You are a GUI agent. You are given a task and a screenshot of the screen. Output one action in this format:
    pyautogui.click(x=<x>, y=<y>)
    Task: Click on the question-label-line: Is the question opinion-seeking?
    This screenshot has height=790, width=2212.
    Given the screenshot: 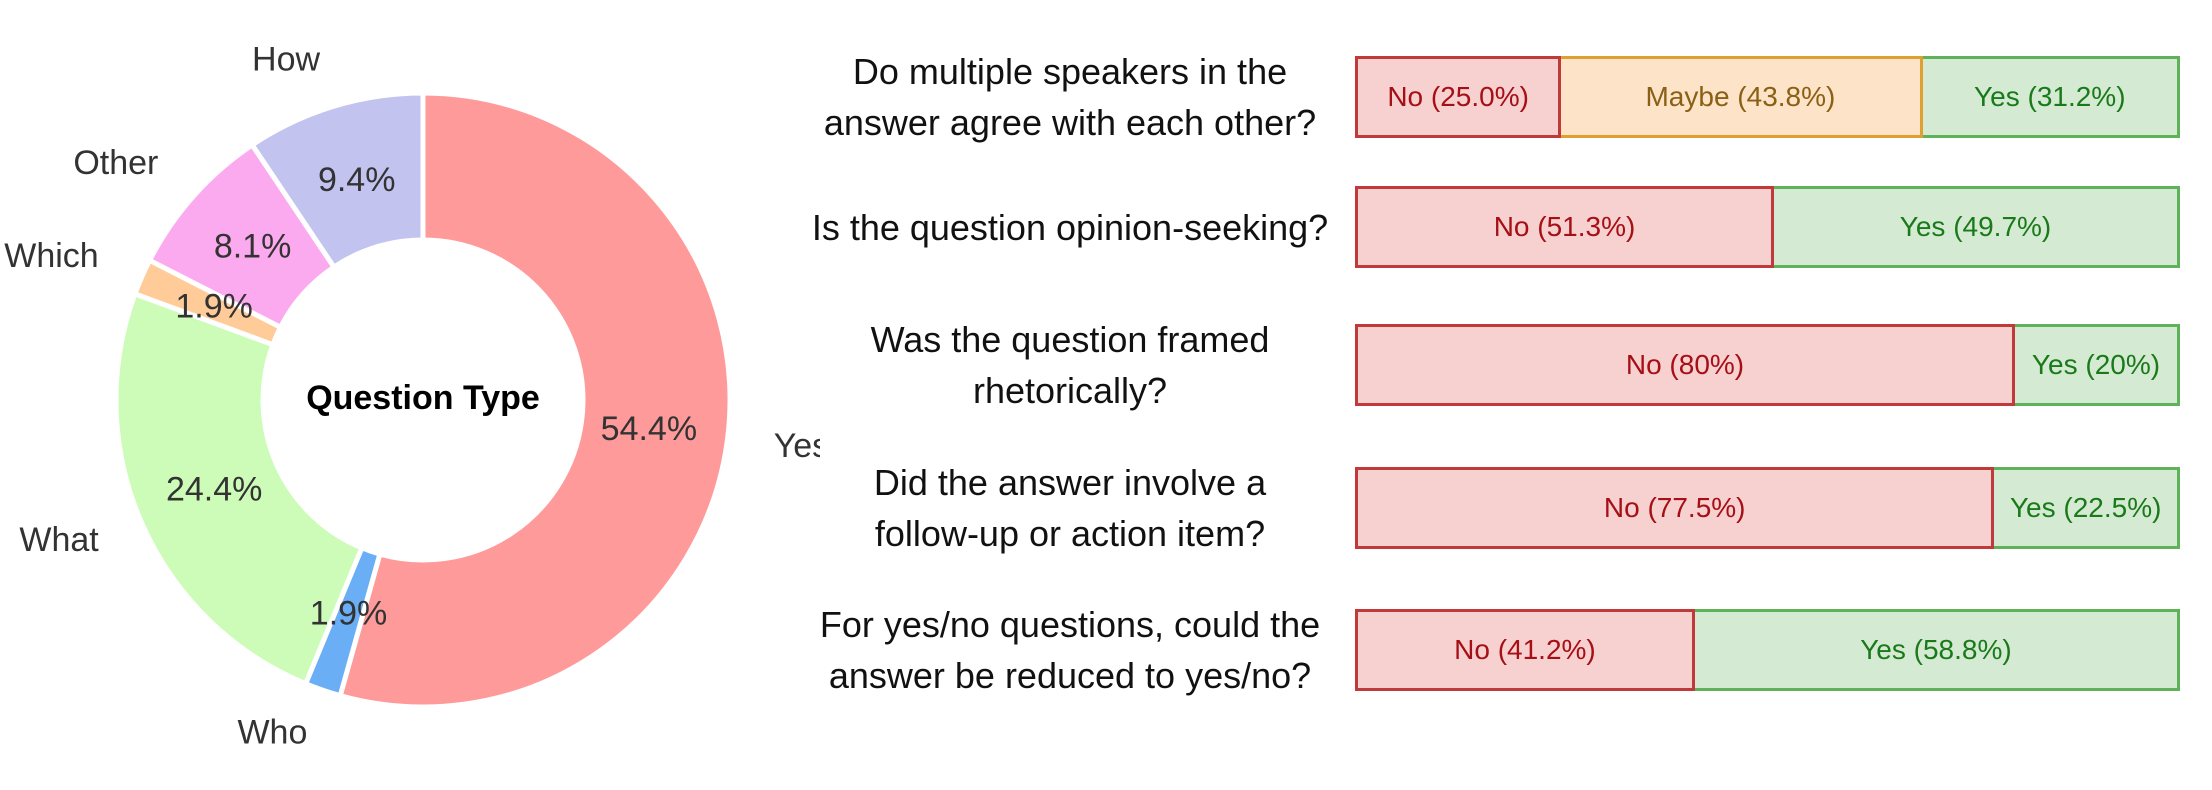 What is the action you would take?
    pyautogui.click(x=1070, y=227)
    